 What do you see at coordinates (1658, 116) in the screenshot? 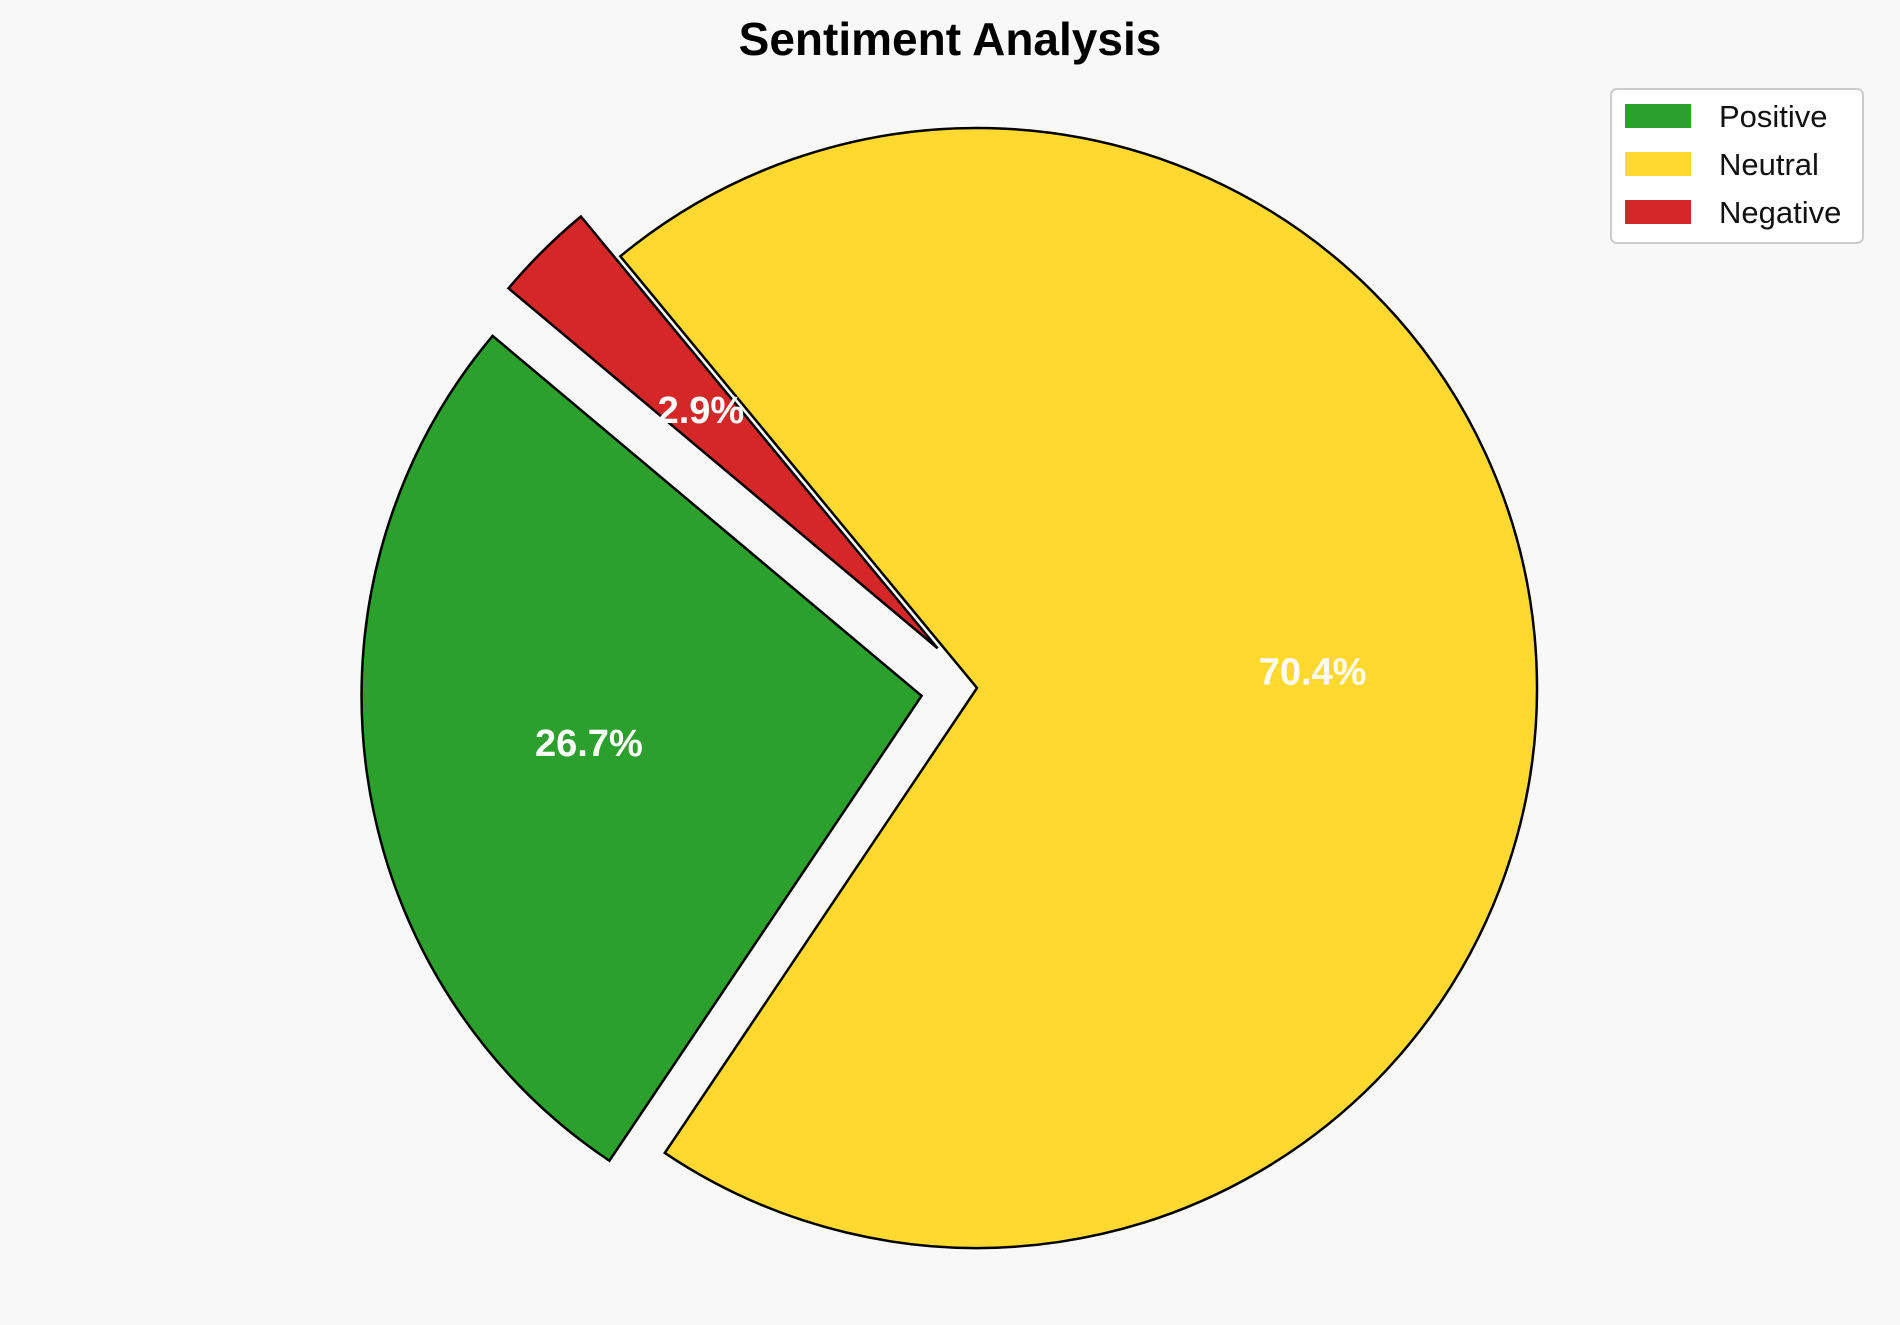
I see `legend-swatch-positive` at bounding box center [1658, 116].